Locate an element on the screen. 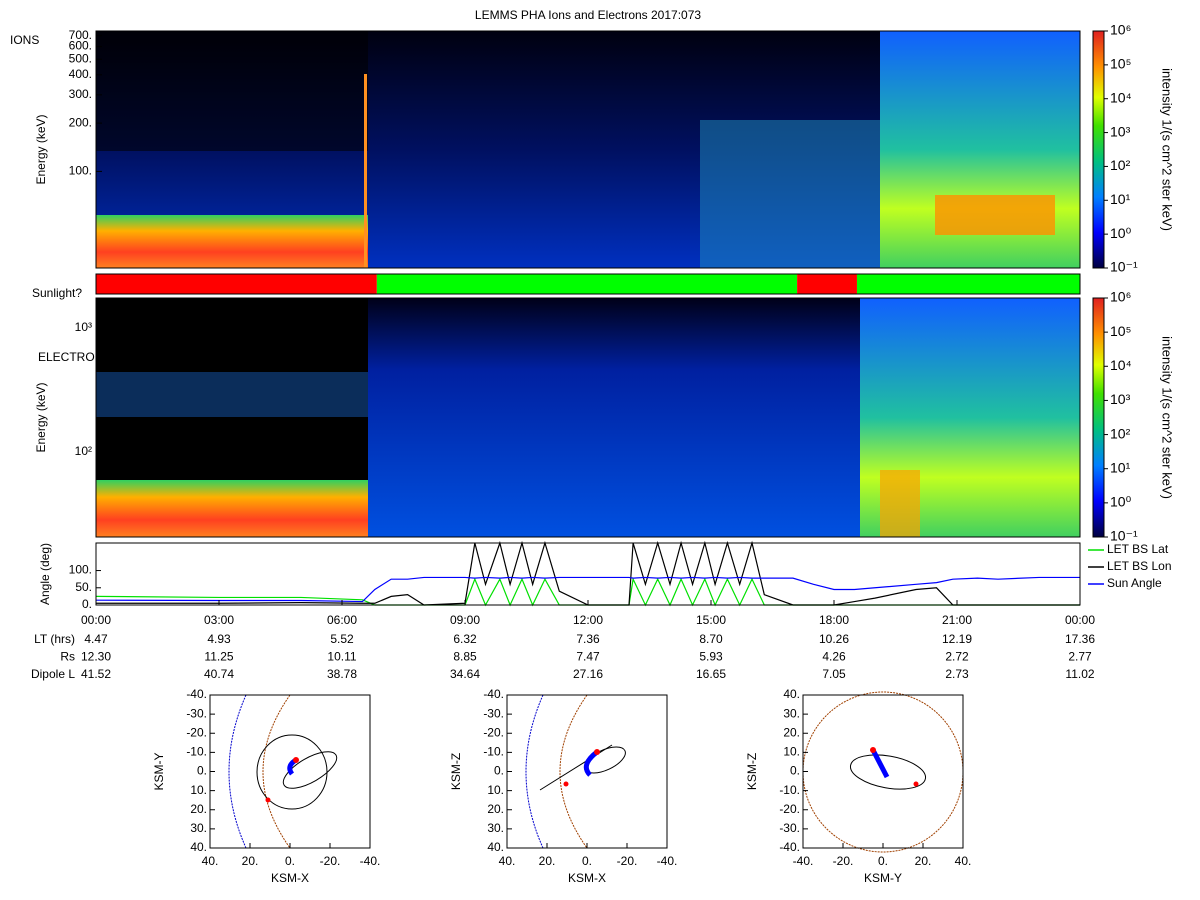 The width and height of the screenshot is (1200, 900). ephemeris-value: 7.05 is located at coordinates (834, 674).